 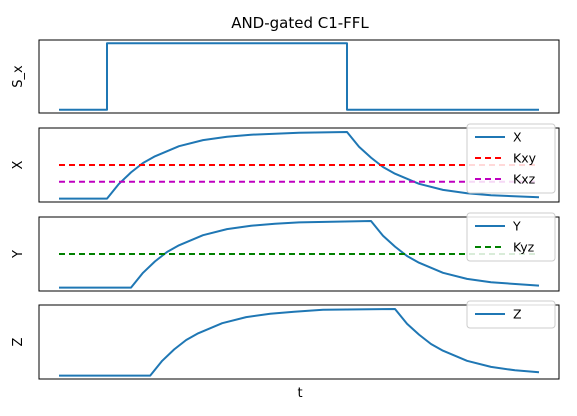 I want to click on chart-title: AND-gated C1-FFL, so click(x=300, y=23).